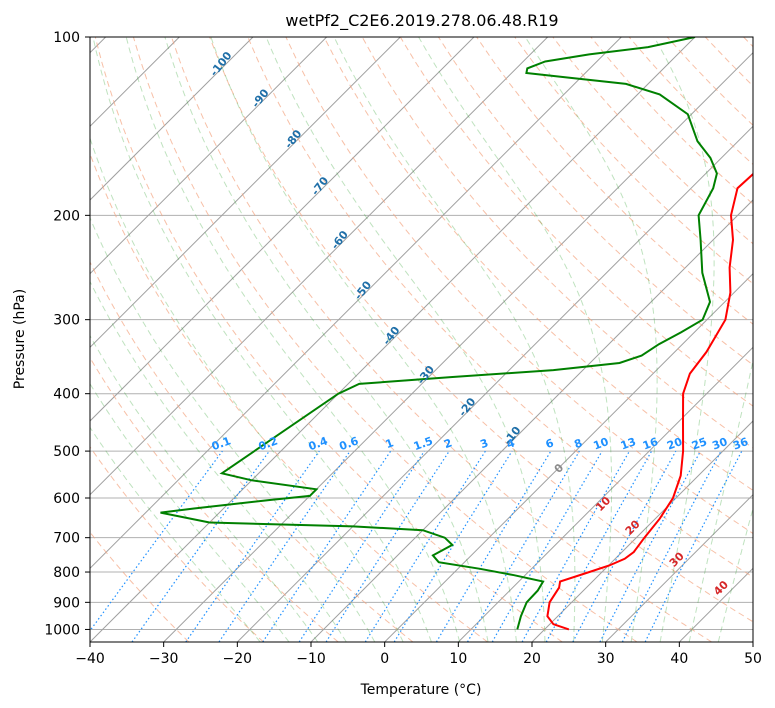  Describe the element at coordinates (66, 216) in the screenshot. I see `y-tick-label: 200` at that location.